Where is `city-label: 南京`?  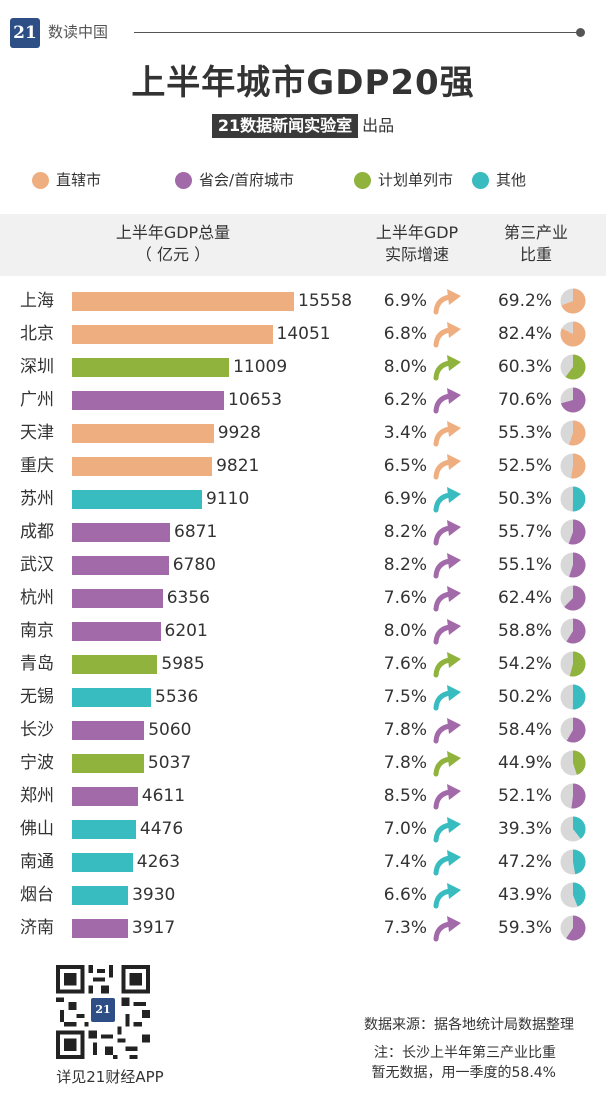
city-label: 南京 is located at coordinates (37, 631).